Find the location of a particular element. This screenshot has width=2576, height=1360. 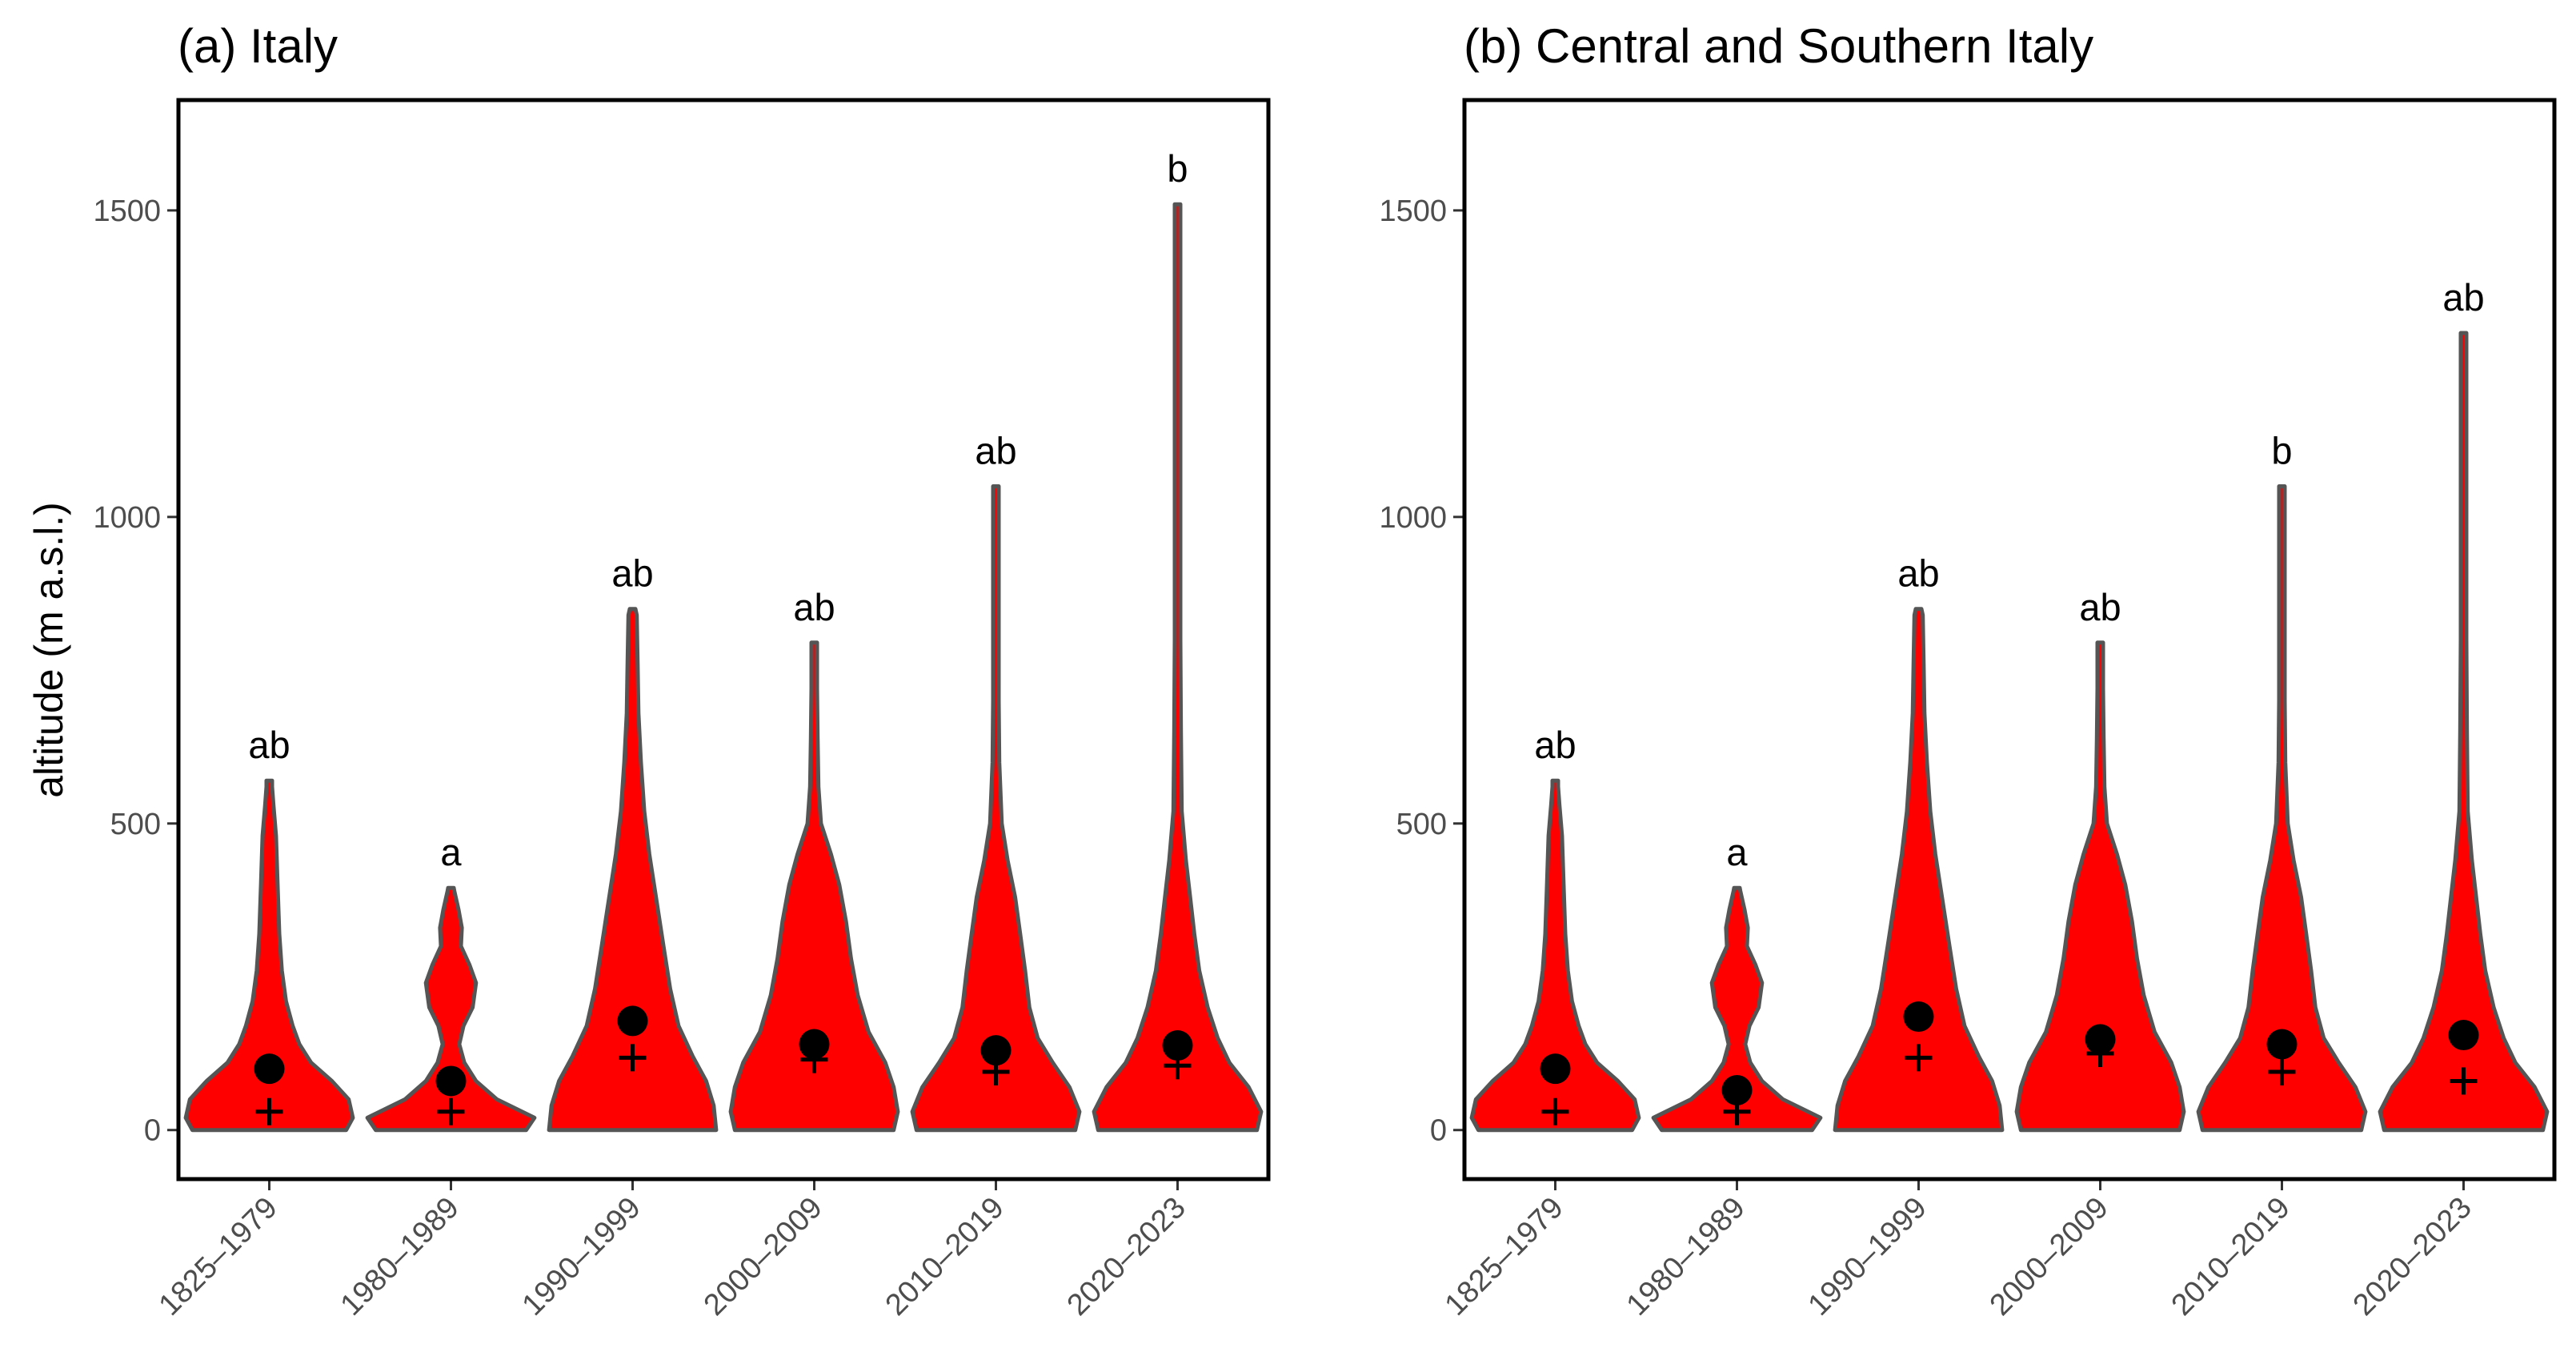

y-axis-label: altitude (m a.s.l.) is located at coordinates (48, 650).